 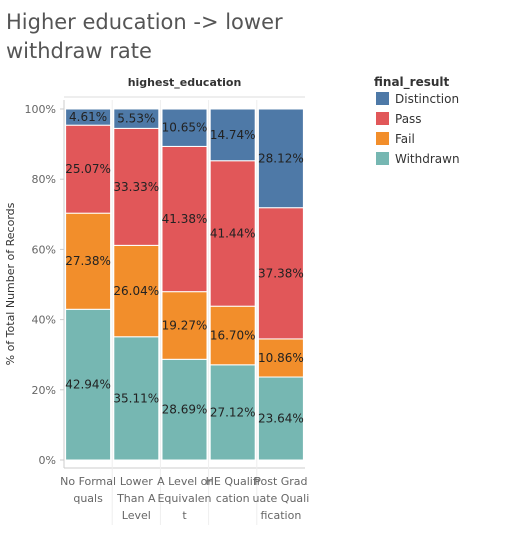 I want to click on data-label: 26.04%, so click(x=136, y=291).